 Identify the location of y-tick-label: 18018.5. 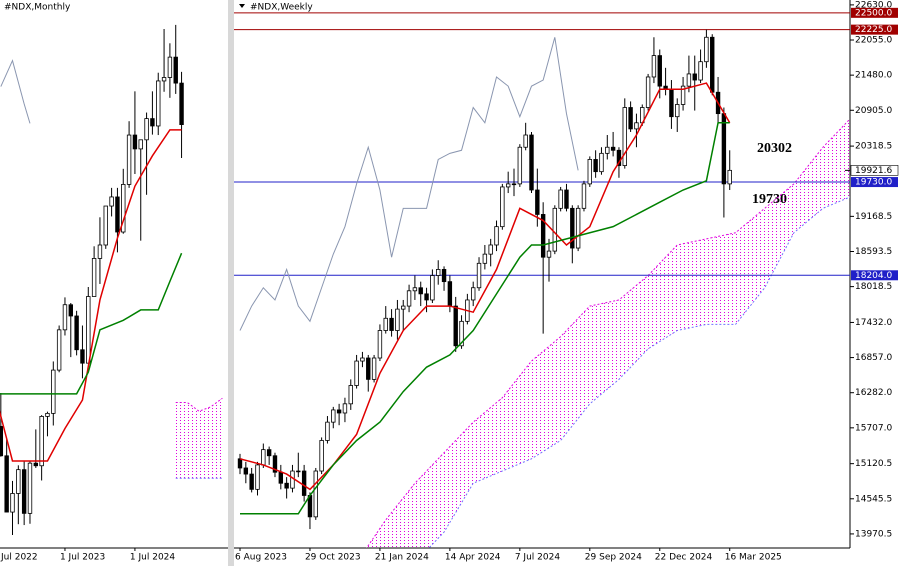
(873, 287).